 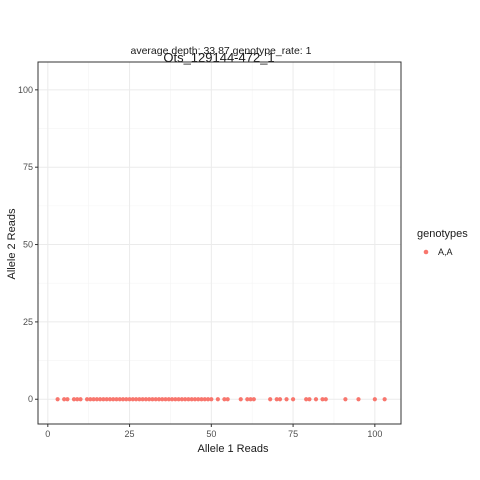 What do you see at coordinates (426, 252) in the screenshot?
I see `legend-key-point` at bounding box center [426, 252].